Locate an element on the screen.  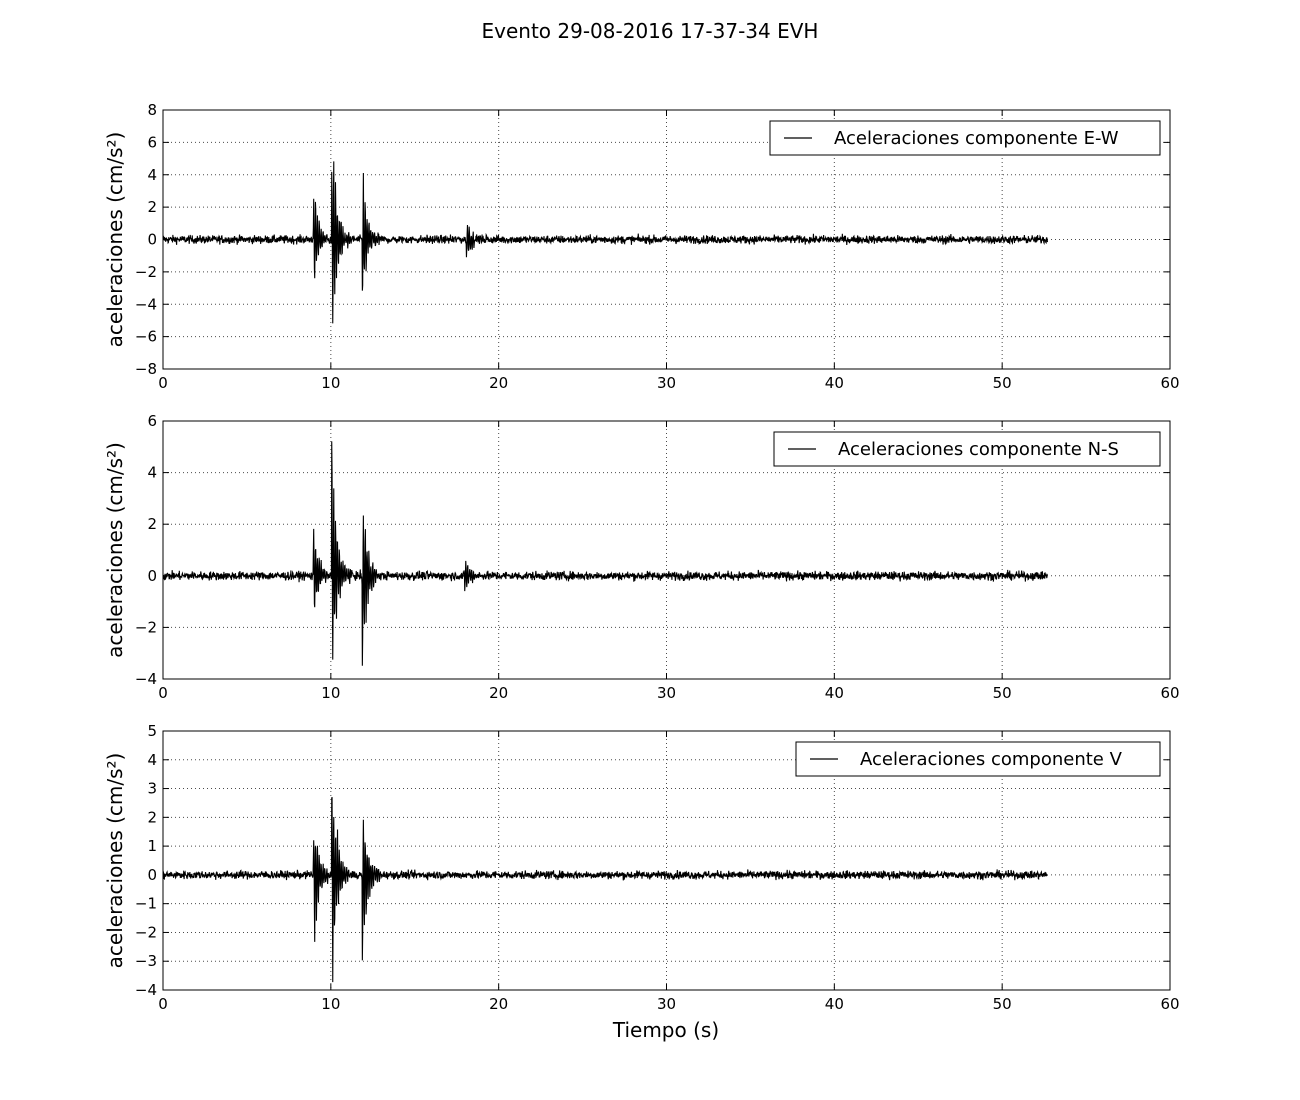
legend: Aceleraciones componente E-W is located at coordinates (965, 138).